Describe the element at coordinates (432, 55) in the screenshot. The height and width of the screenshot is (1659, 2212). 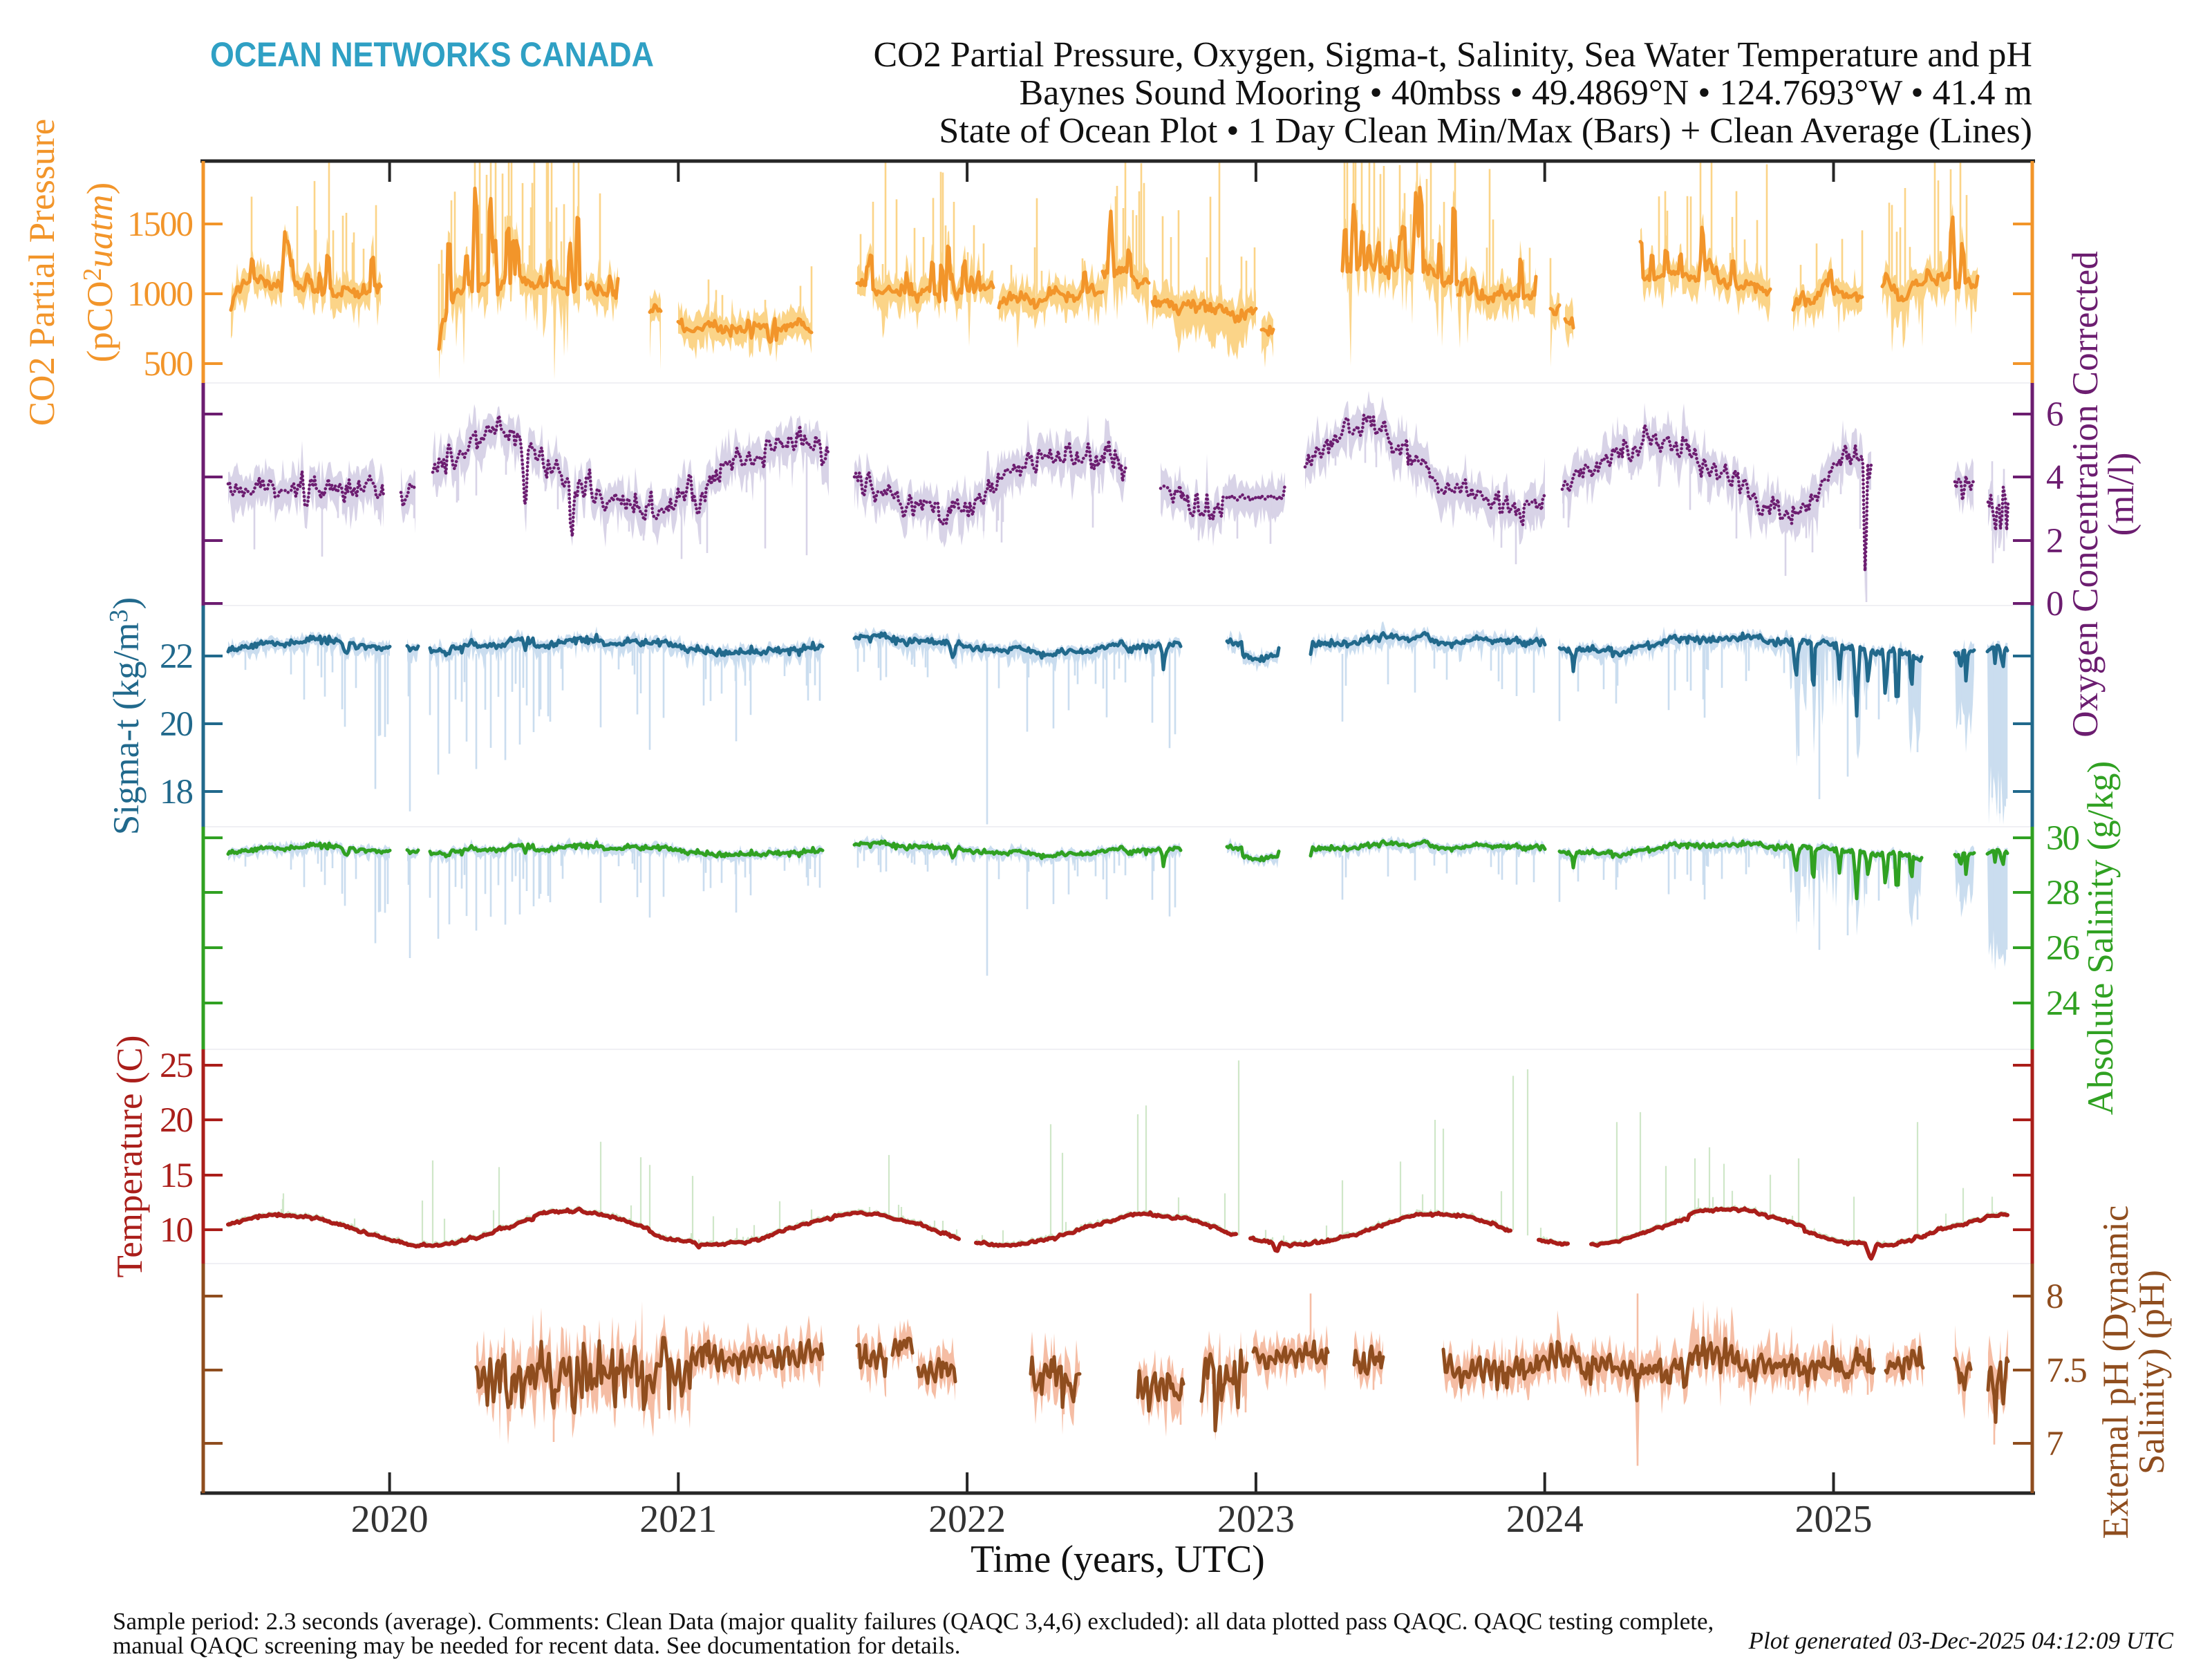
I see `svg-text: OCEAN NETWORKS CANADA` at that location.